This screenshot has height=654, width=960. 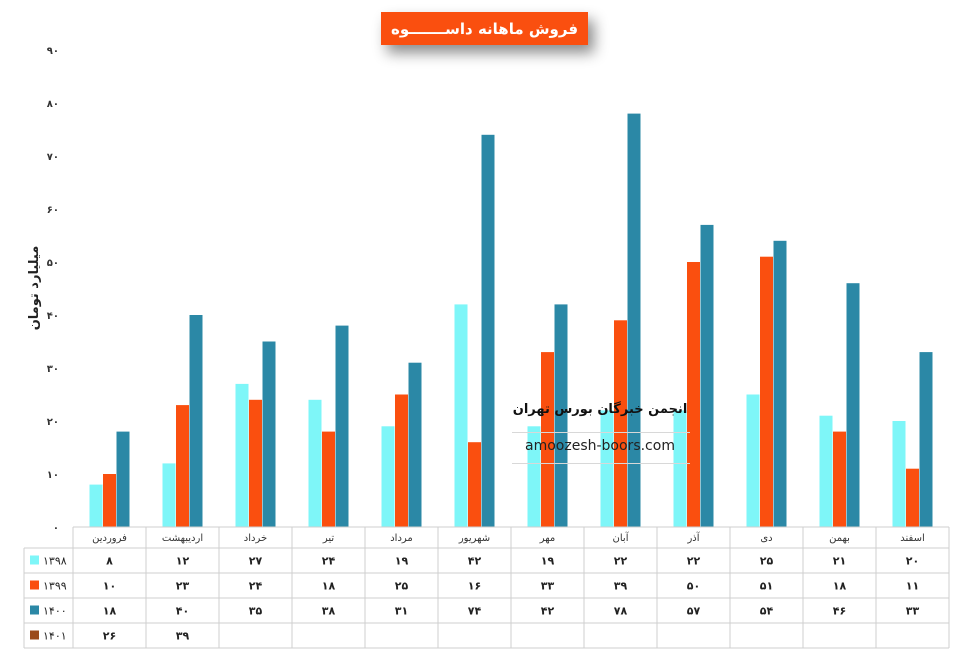 What do you see at coordinates (912, 561) in the screenshot?
I see `data-label: ۲۰` at bounding box center [912, 561].